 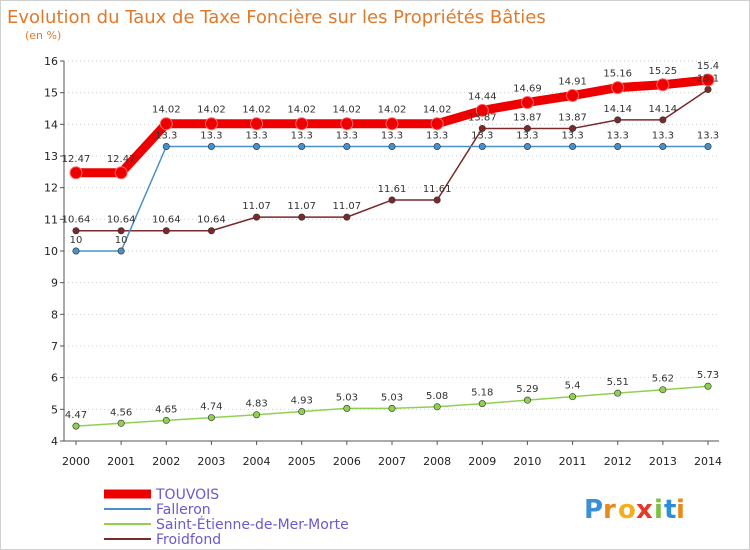 What do you see at coordinates (54, 346) in the screenshot?
I see `y-tick-label: 7` at bounding box center [54, 346].